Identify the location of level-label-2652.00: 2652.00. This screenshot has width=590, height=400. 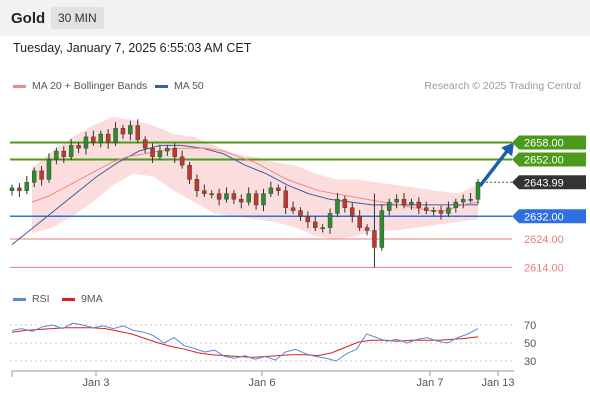
(544, 161).